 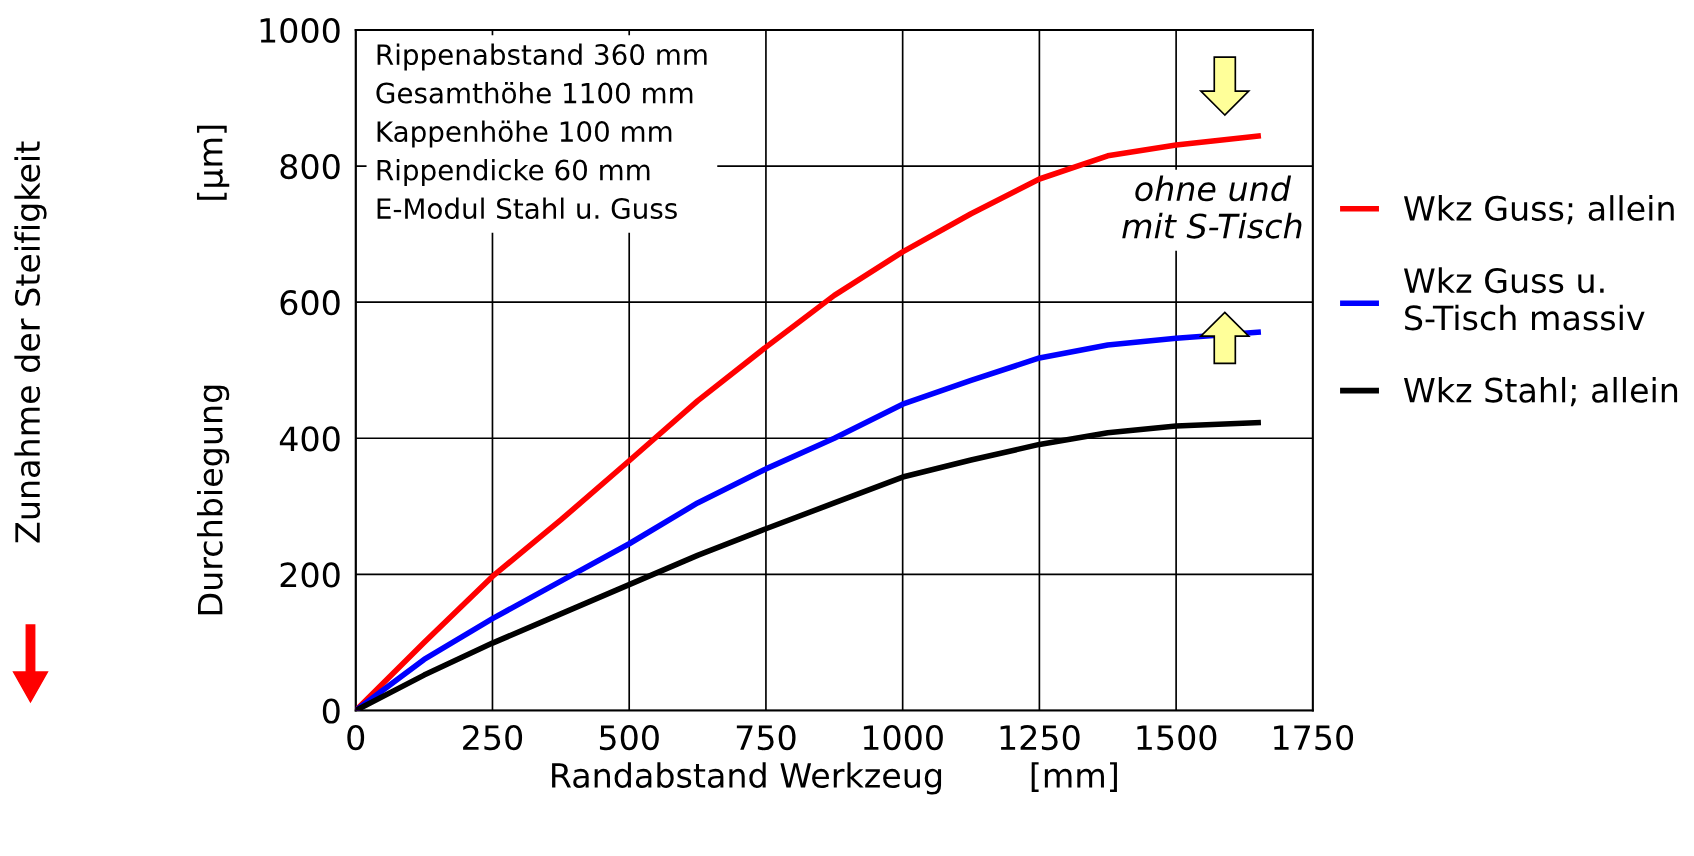 What do you see at coordinates (310, 575) in the screenshot?
I see `y-tick-label: 200` at bounding box center [310, 575].